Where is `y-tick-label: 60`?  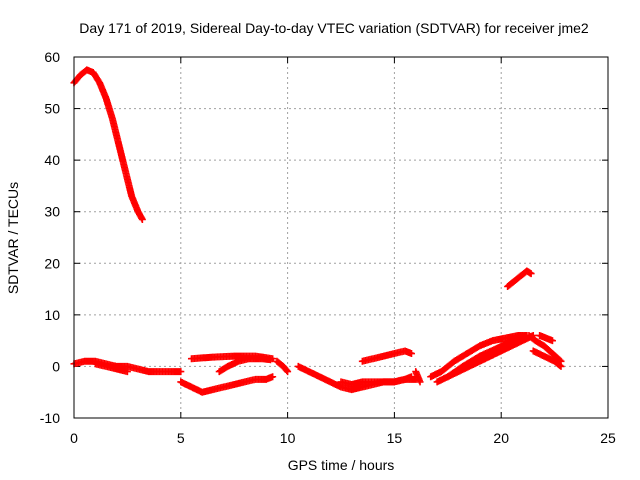 y-tick-label: 60 is located at coordinates (52, 57).